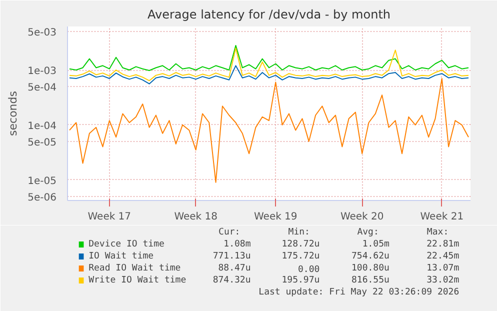 The width and height of the screenshot is (497, 311). What do you see at coordinates (362, 217) in the screenshot?
I see `x-tick-label: Week 20` at bounding box center [362, 217].